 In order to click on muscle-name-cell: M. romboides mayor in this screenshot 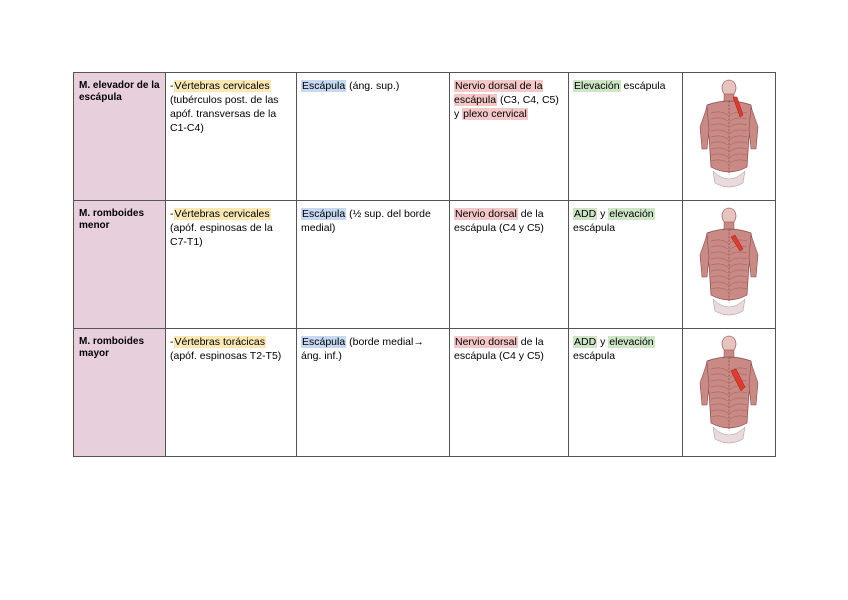, I will do `click(119, 392)`.